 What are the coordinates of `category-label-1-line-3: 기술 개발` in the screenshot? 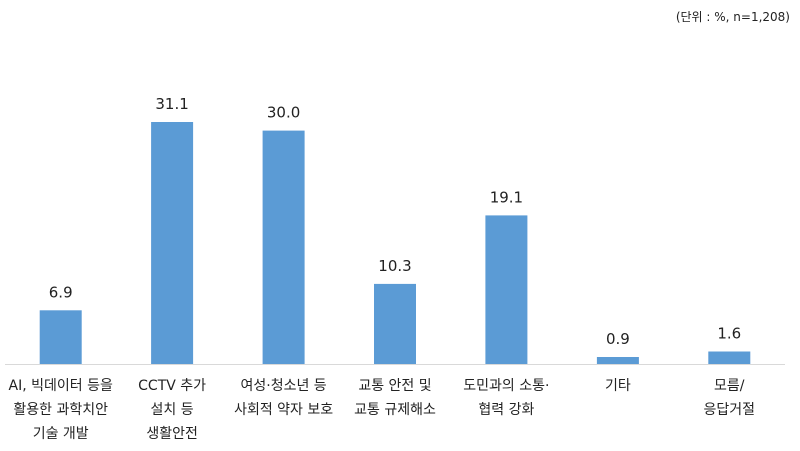 It's located at (61, 434).